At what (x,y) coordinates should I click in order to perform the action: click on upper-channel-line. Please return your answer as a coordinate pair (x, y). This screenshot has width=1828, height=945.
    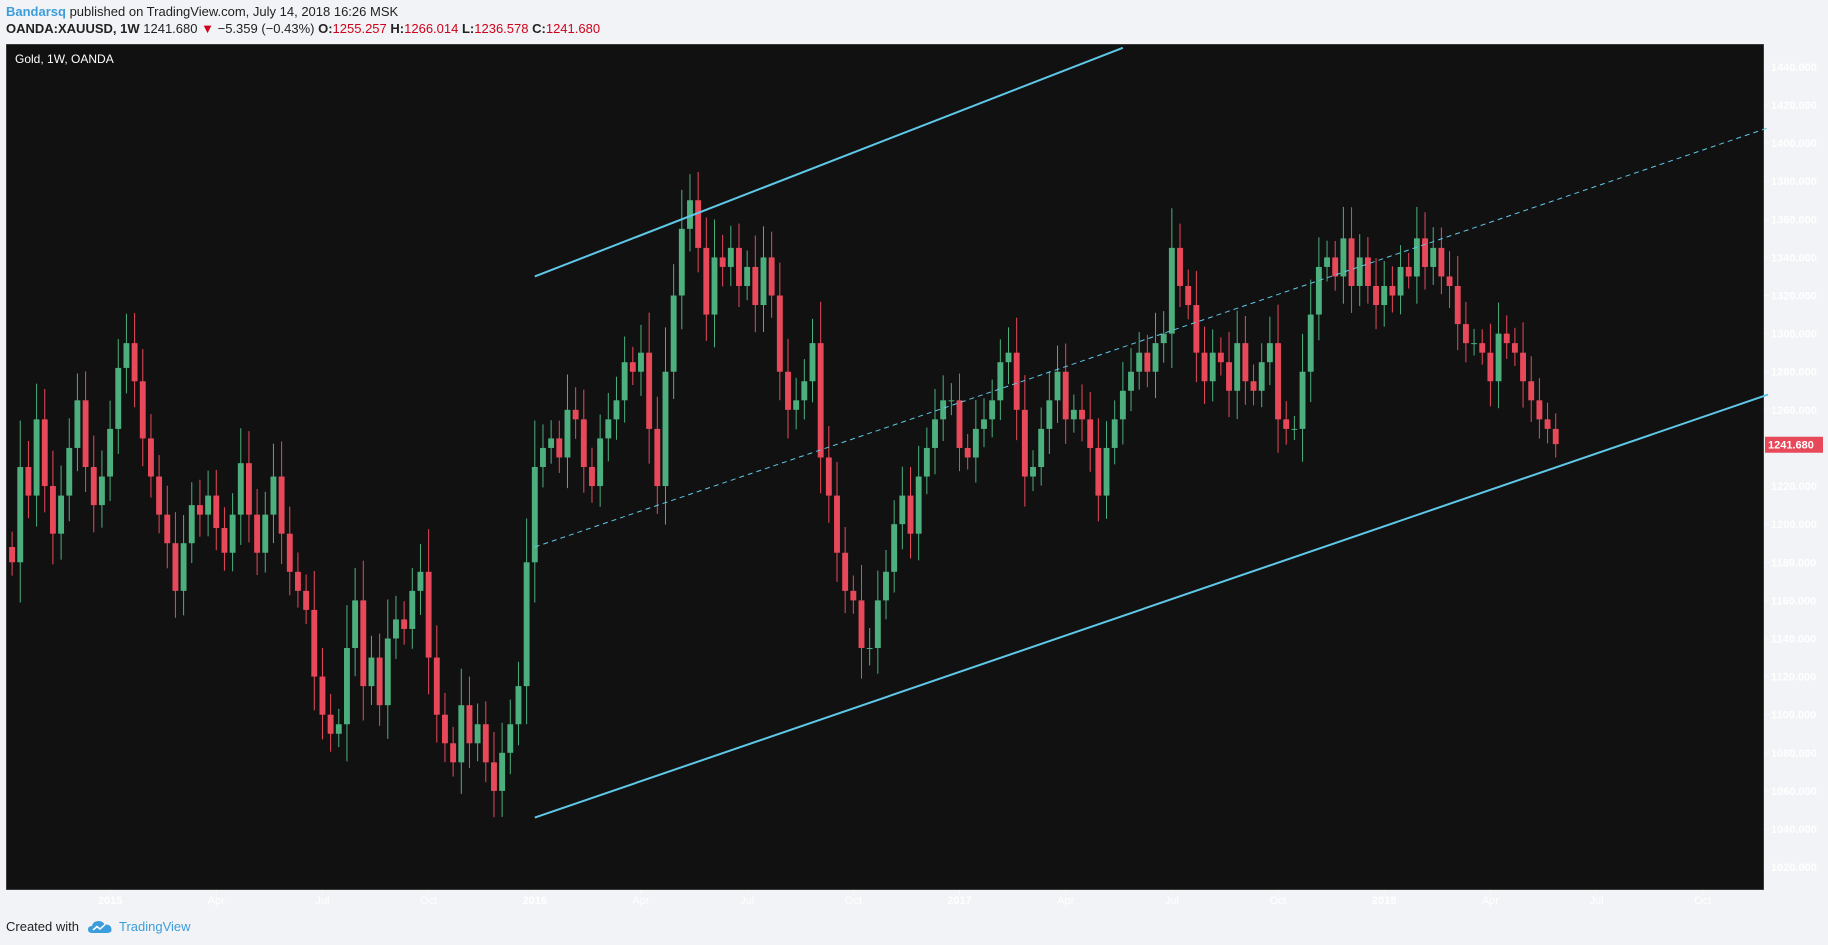
    Looking at the image, I should click on (829, 162).